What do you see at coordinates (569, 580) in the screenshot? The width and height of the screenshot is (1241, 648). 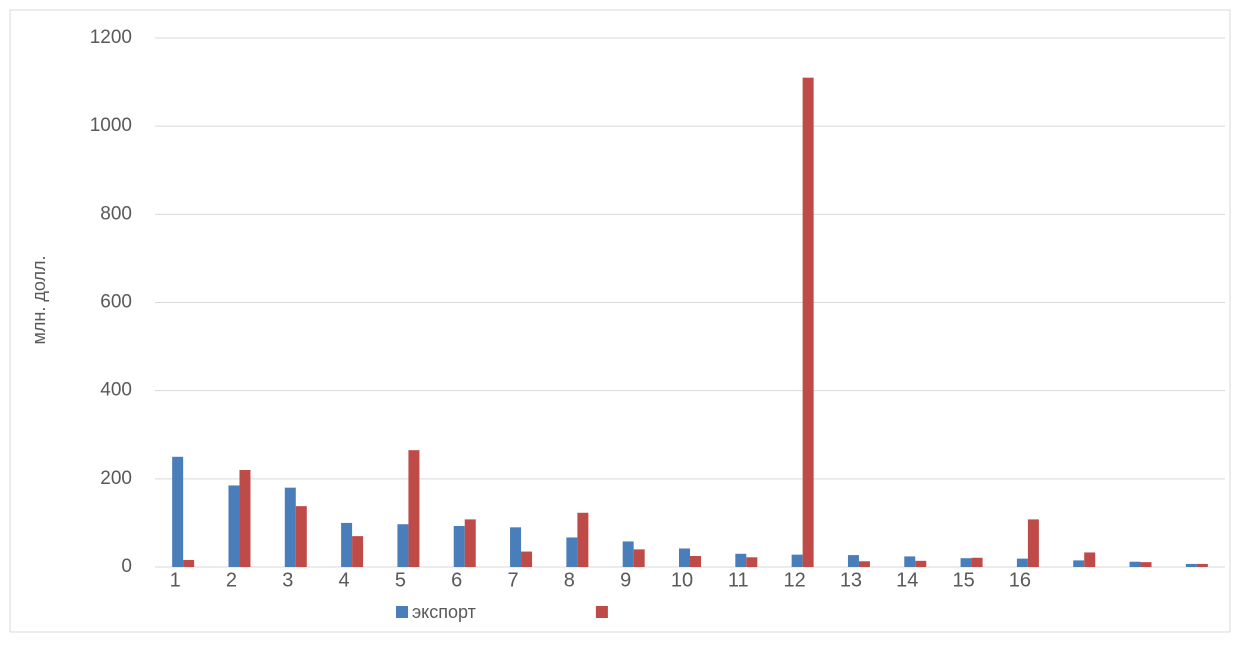 I see `x-tick-label: 8` at bounding box center [569, 580].